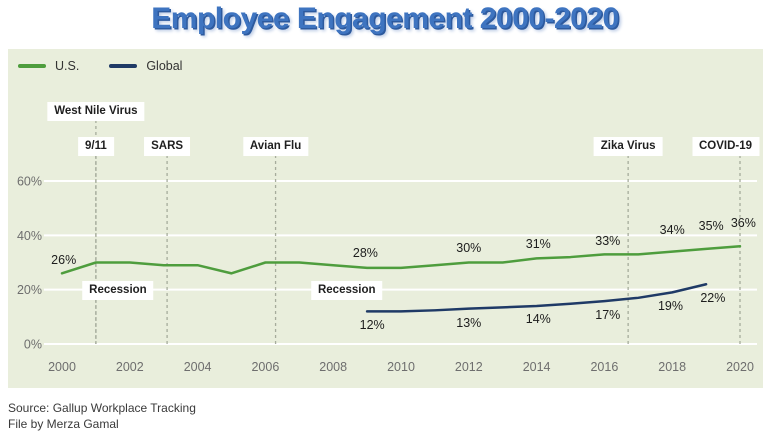 This screenshot has width=770, height=441. I want to click on x-axis-tick-label: 2004, so click(198, 367).